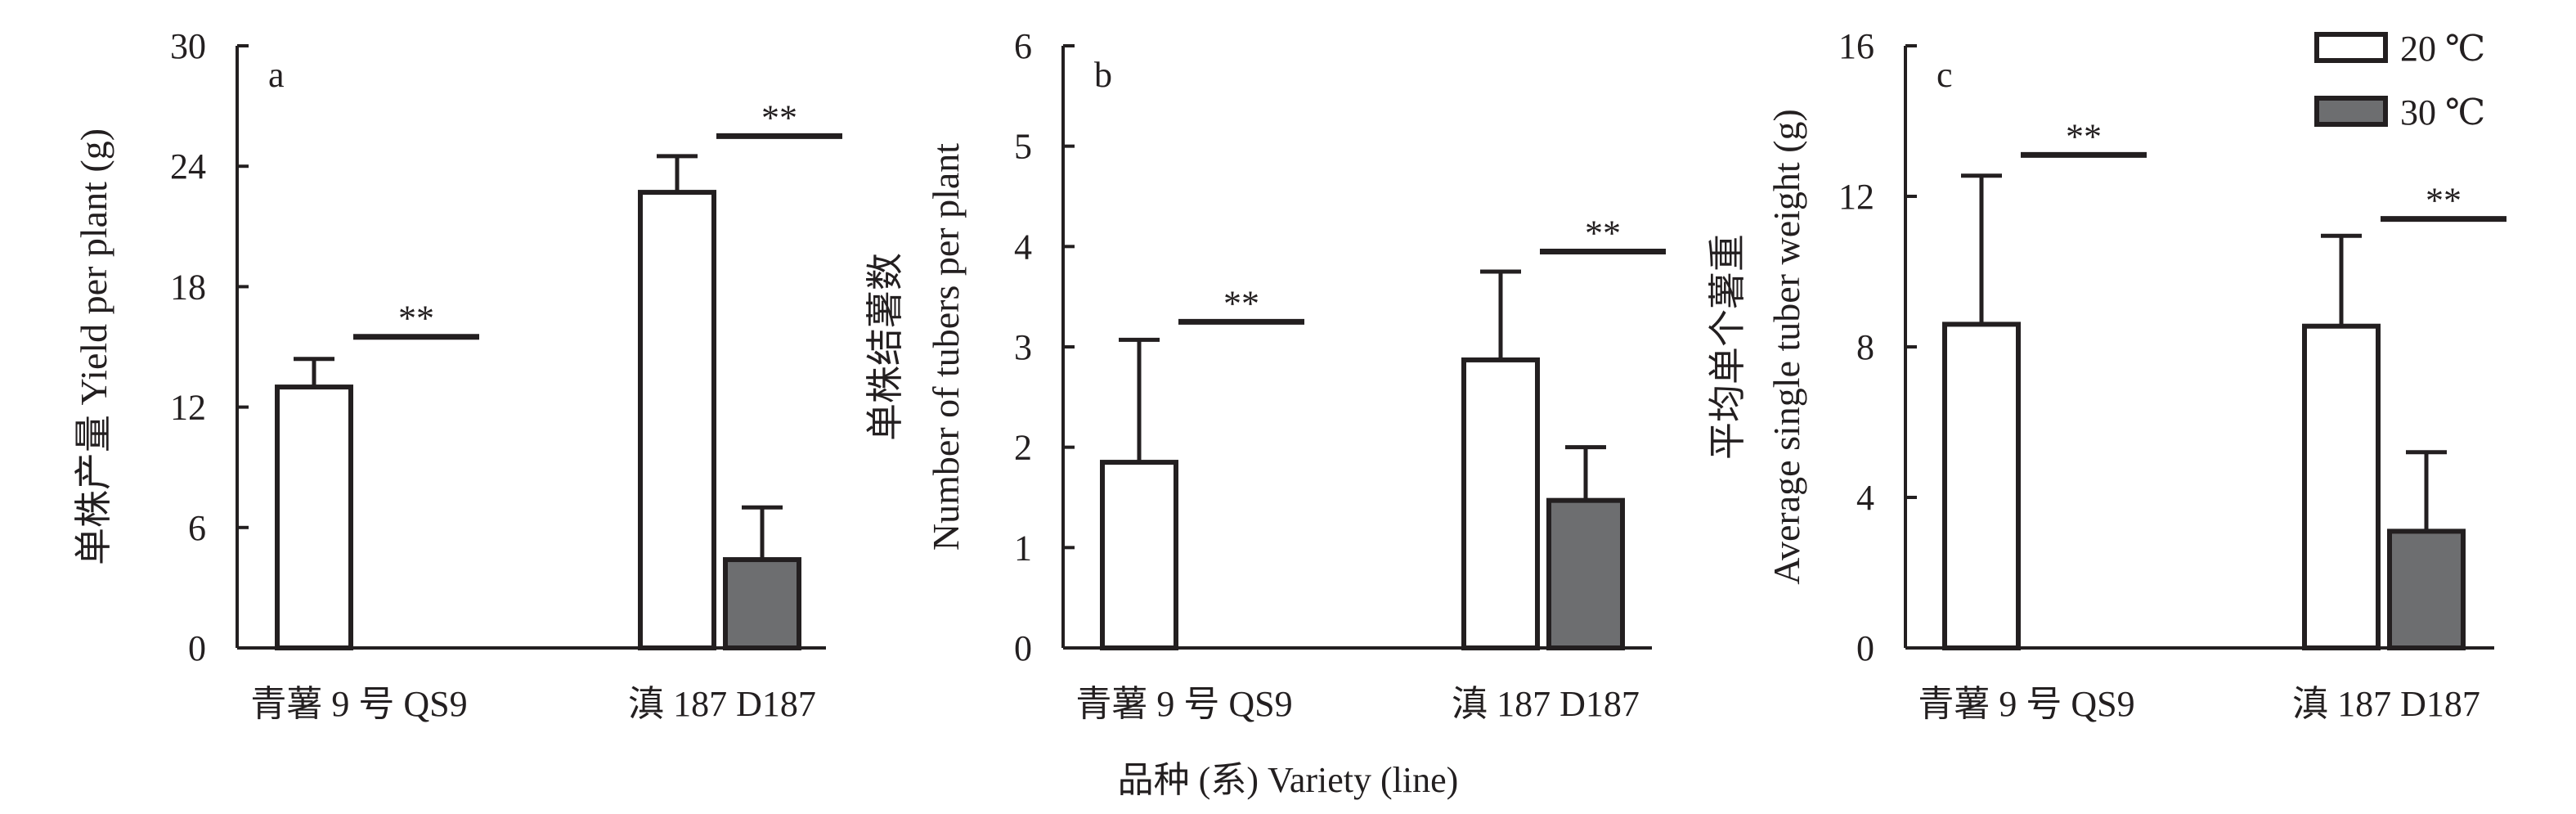 The height and width of the screenshot is (814, 2576). What do you see at coordinates (946, 347) in the screenshot?
I see `y-axis-label-english: Number of tubers per plant` at bounding box center [946, 347].